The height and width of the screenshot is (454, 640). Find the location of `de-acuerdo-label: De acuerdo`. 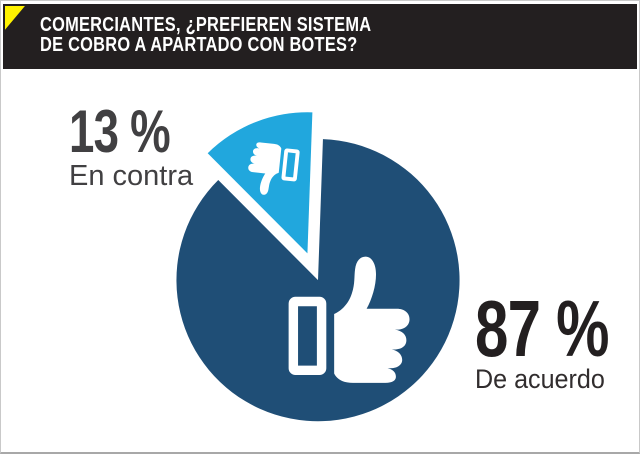

de-acuerdo-label: De acuerdo is located at coordinates (540, 379).